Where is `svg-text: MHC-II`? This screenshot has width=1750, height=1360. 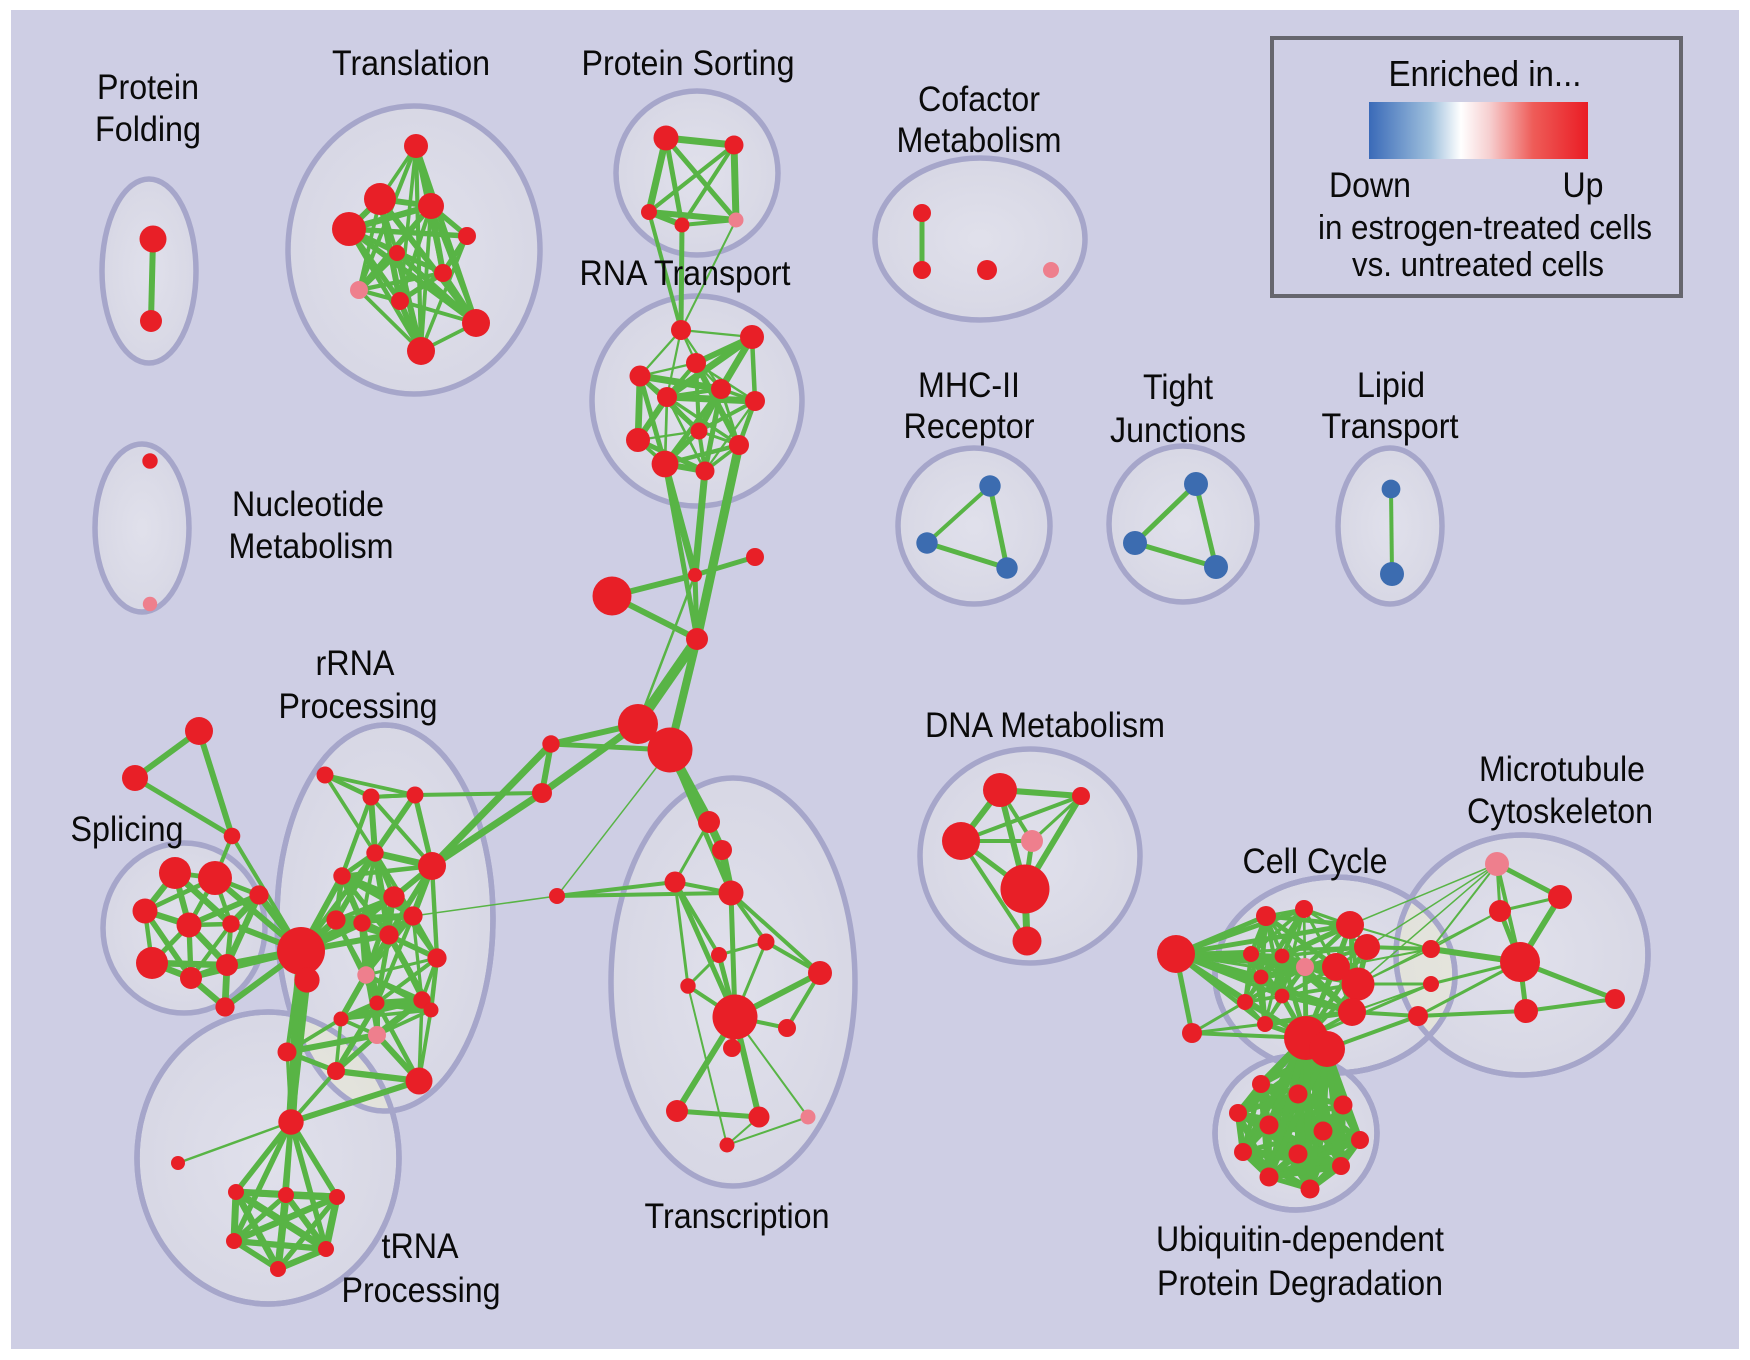 svg-text: MHC-II is located at coordinates (969, 385).